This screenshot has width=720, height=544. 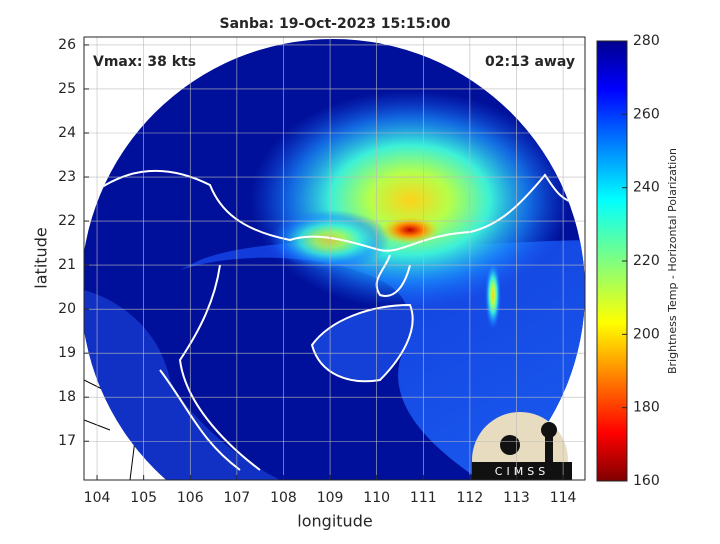 What do you see at coordinates (67, 221) in the screenshot?
I see `y-tick-label: 22` at bounding box center [67, 221].